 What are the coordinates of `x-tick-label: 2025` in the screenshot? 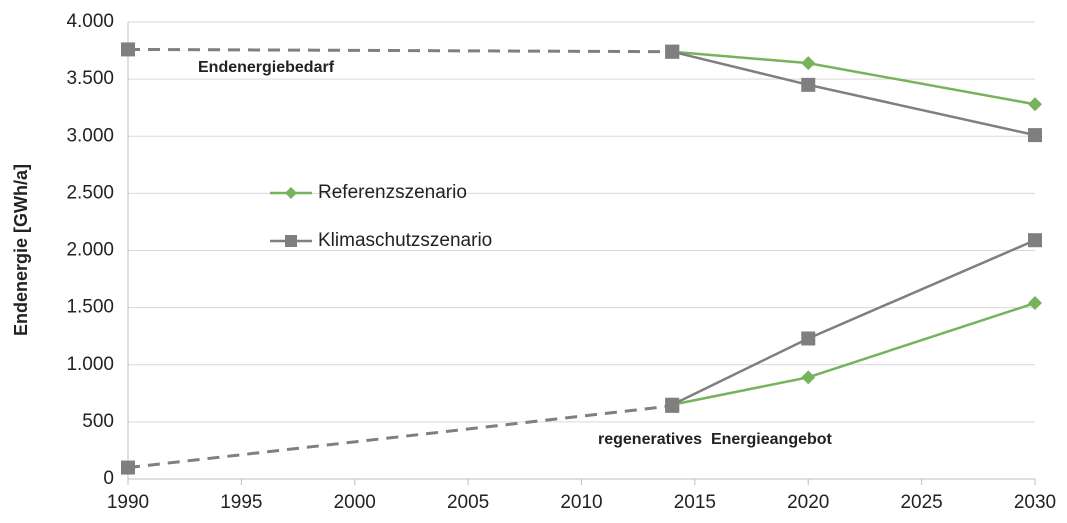 It's located at (921, 502).